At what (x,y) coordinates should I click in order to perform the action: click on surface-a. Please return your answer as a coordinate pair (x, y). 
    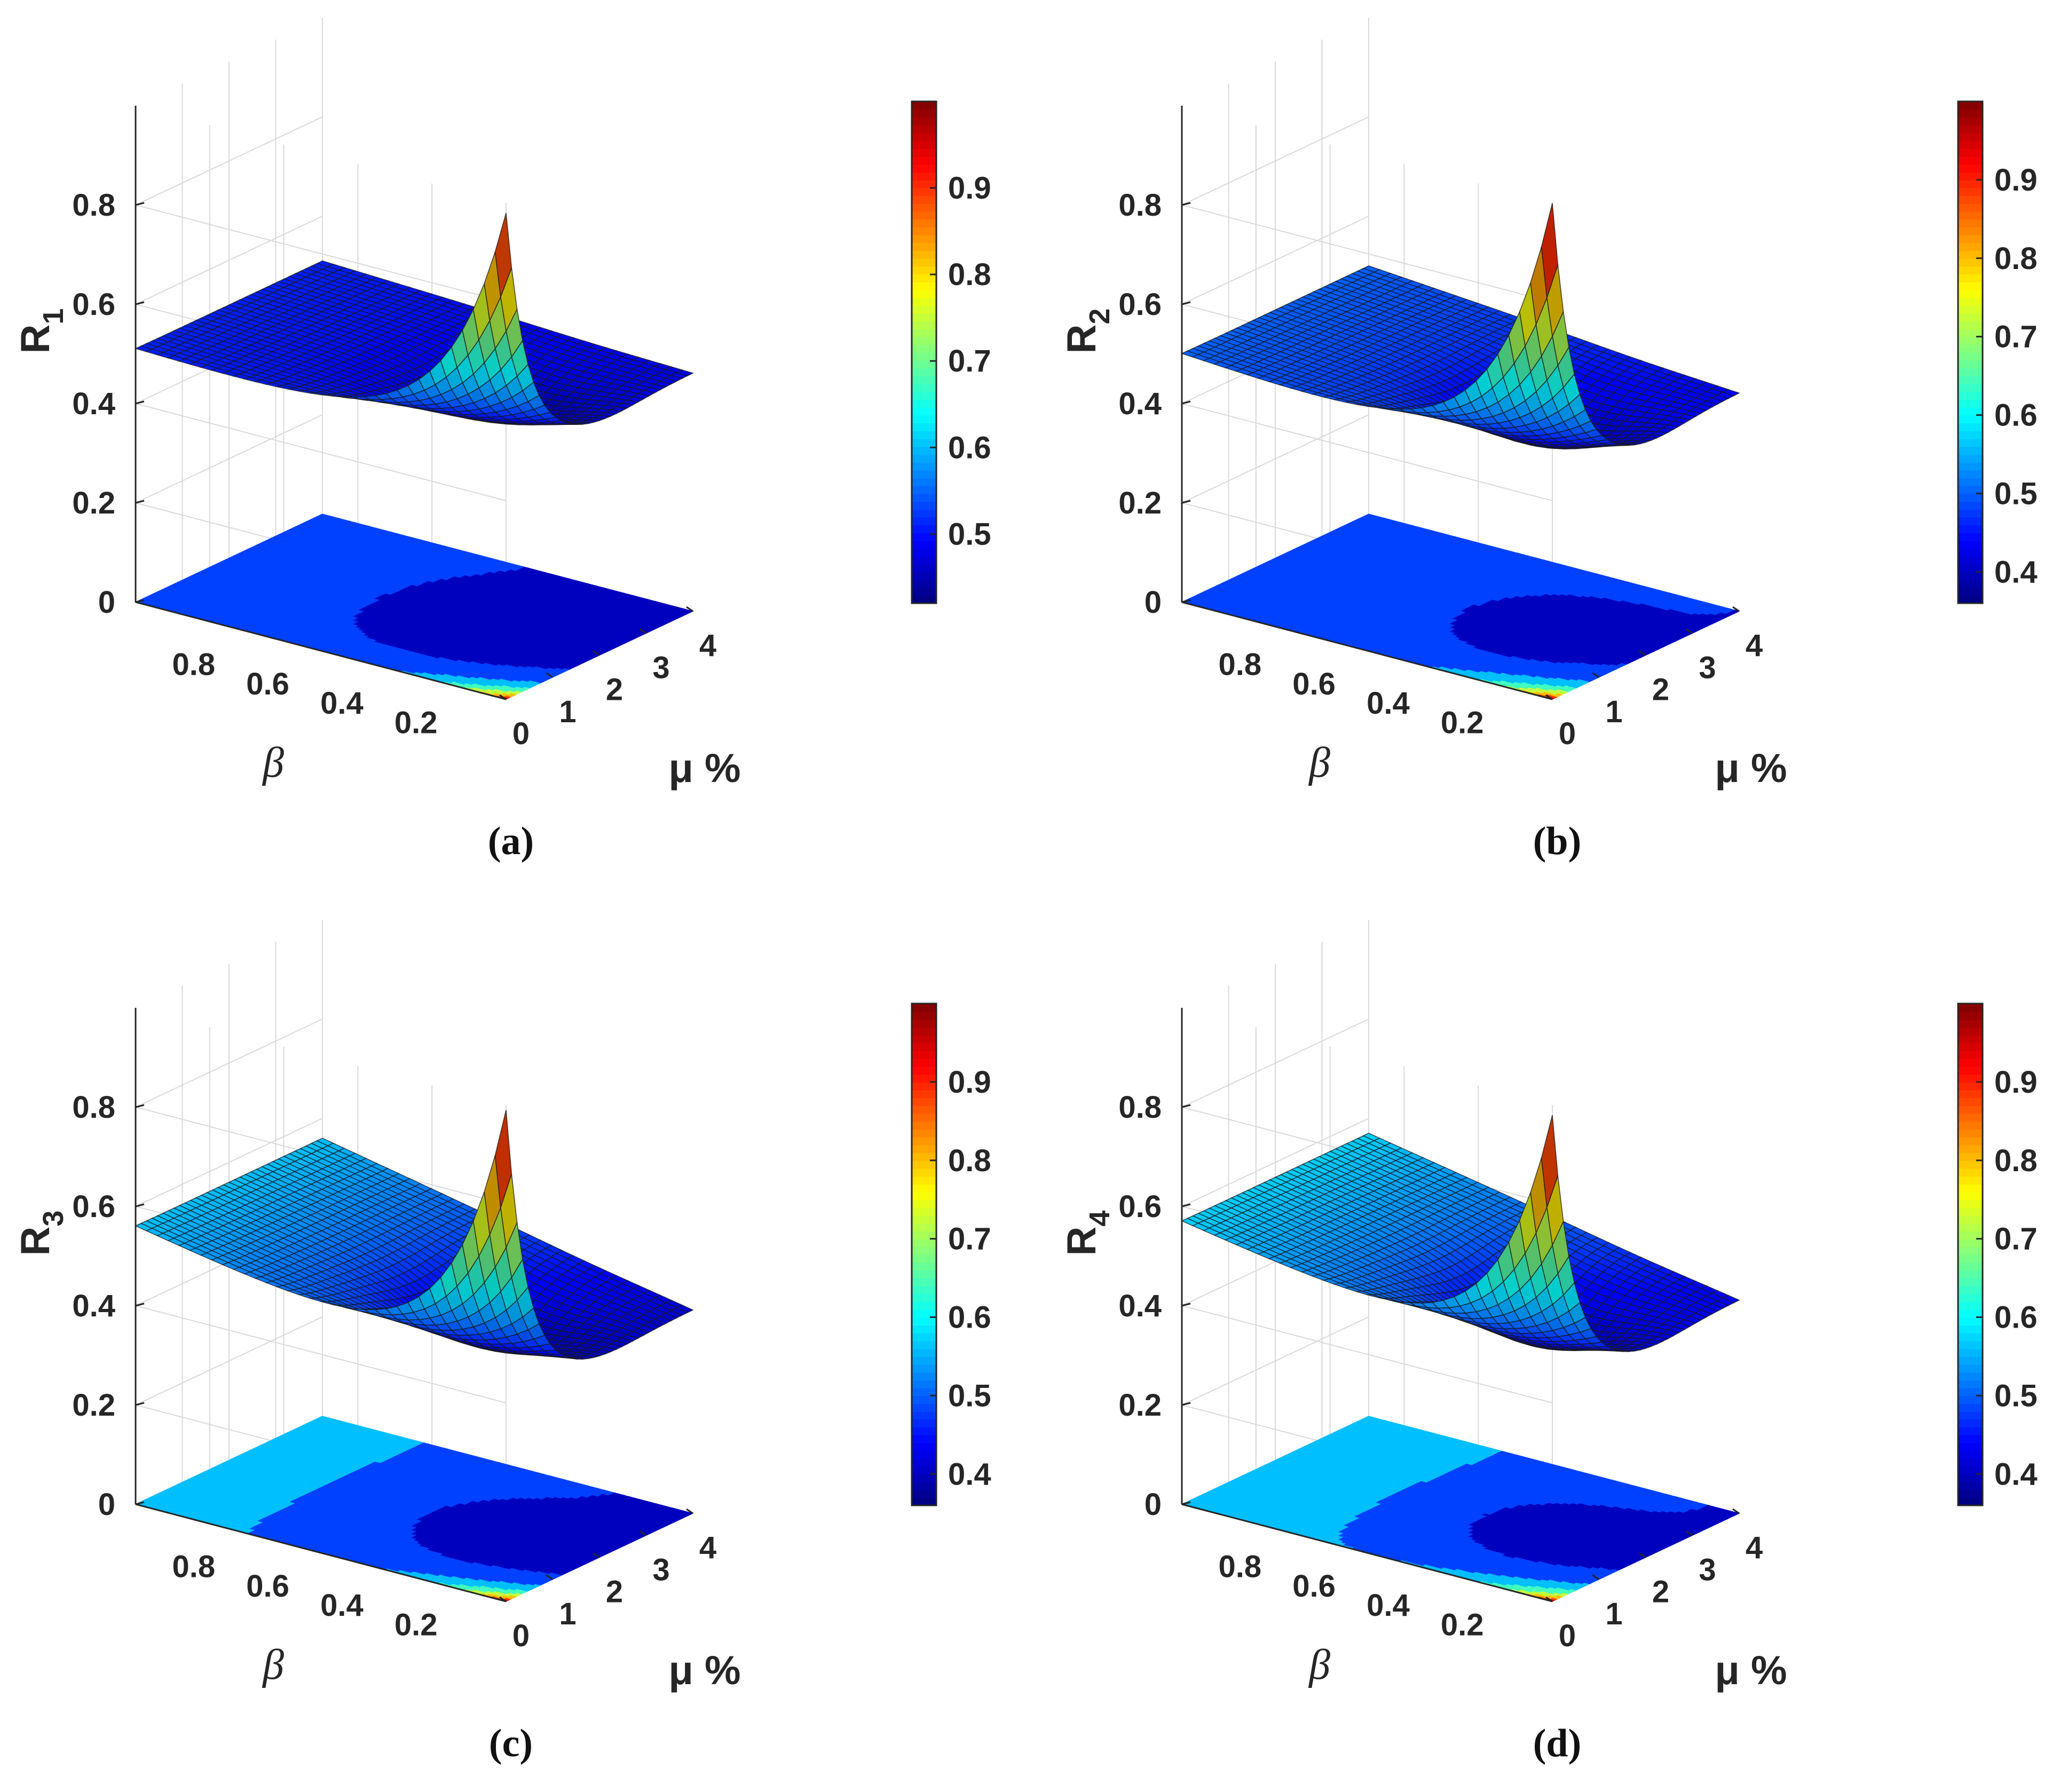
    Looking at the image, I should click on (414, 318).